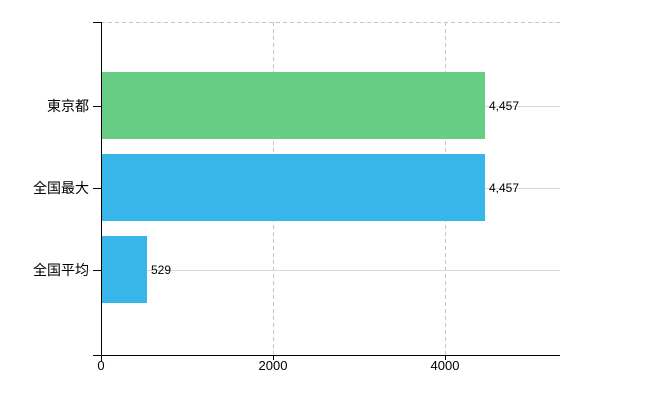  I want to click on category-label: 全国最大, so click(61, 188).